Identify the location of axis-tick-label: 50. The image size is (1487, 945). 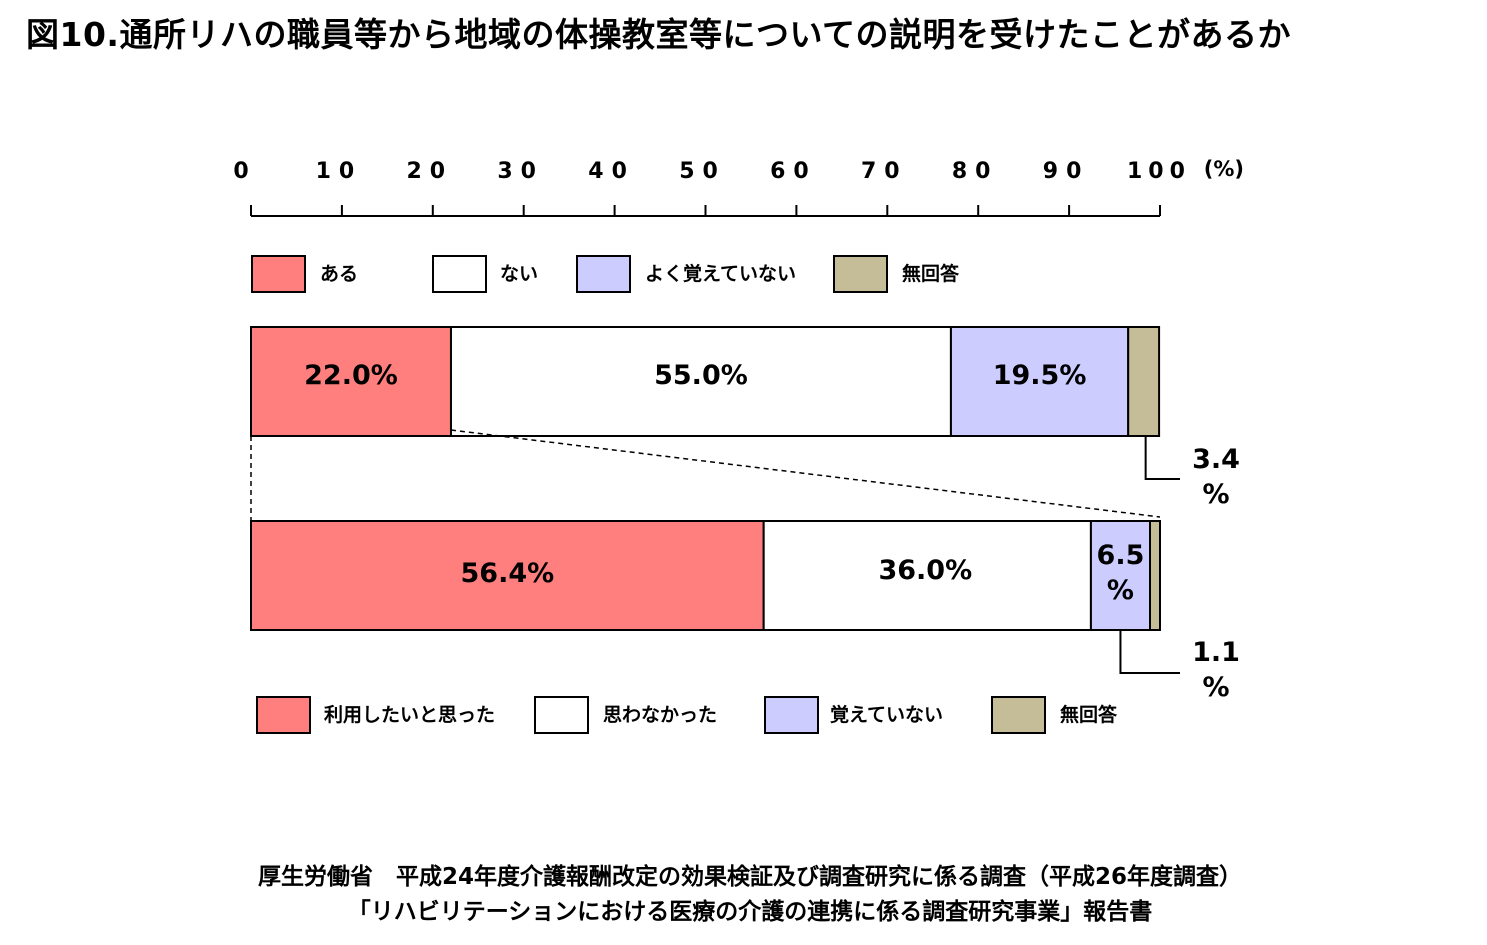
(702, 171).